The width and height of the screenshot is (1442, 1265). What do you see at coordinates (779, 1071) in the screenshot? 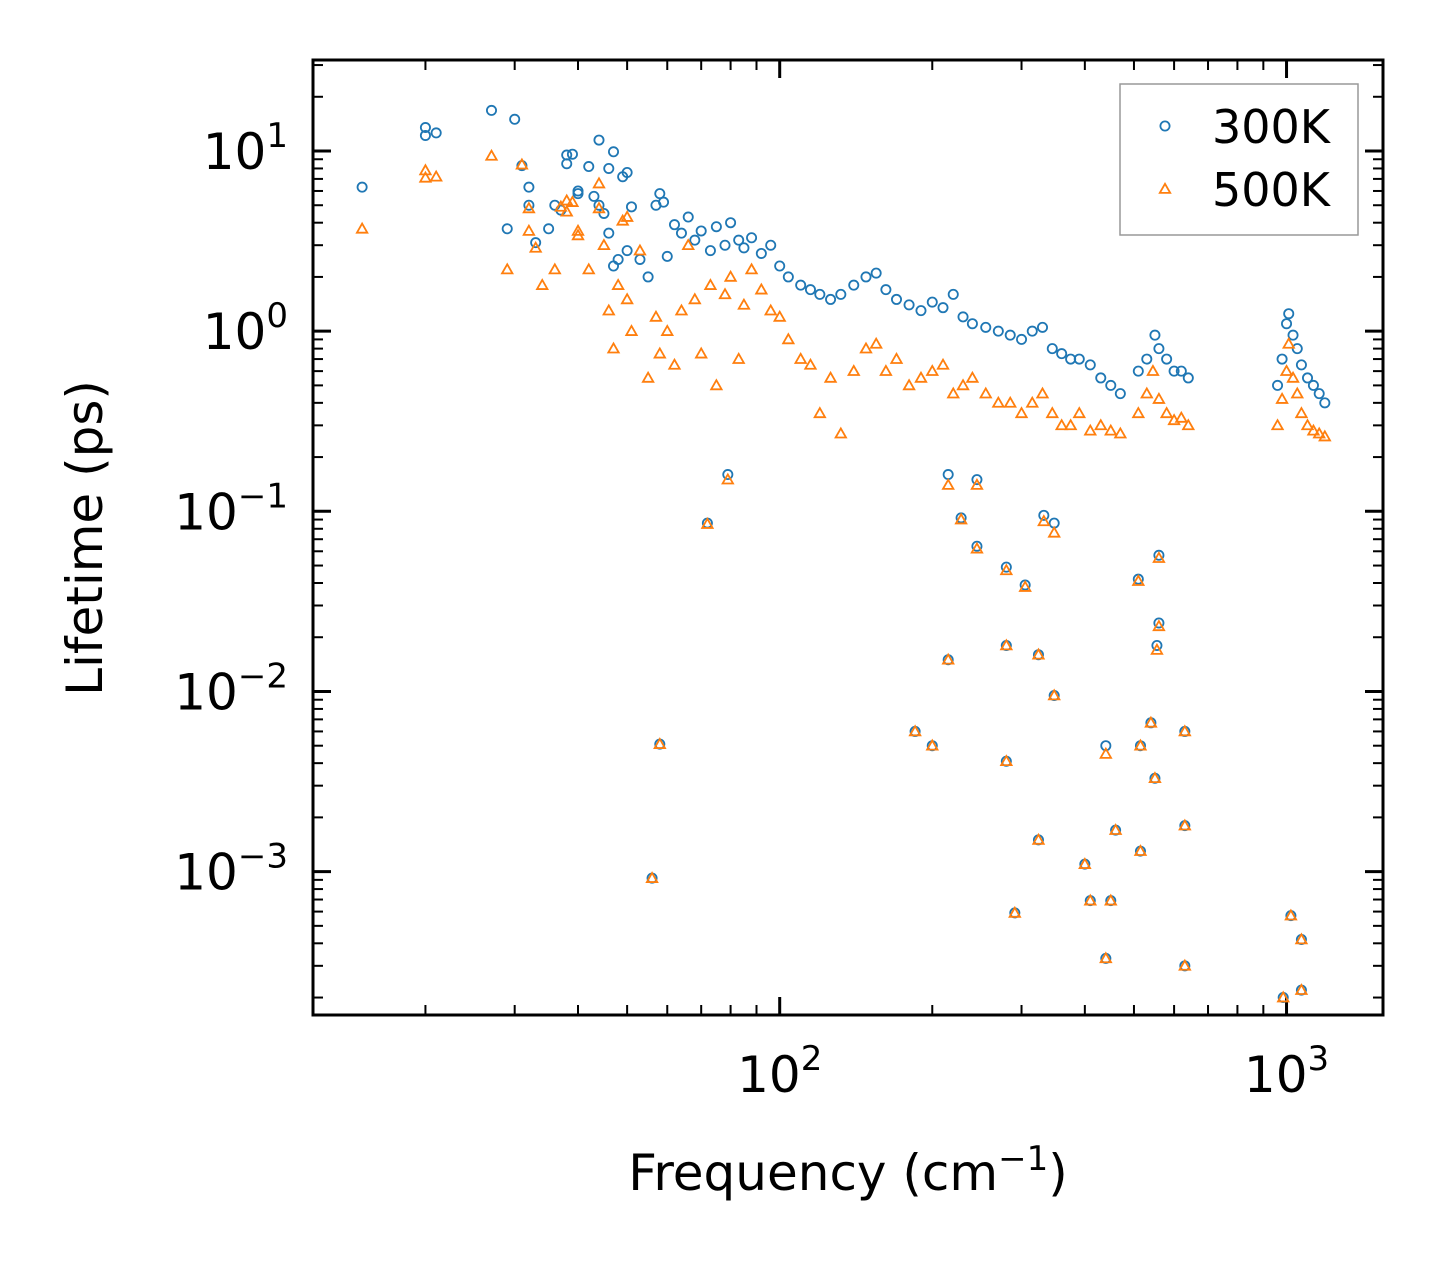
I see `x-tick-label: 102` at bounding box center [779, 1071].